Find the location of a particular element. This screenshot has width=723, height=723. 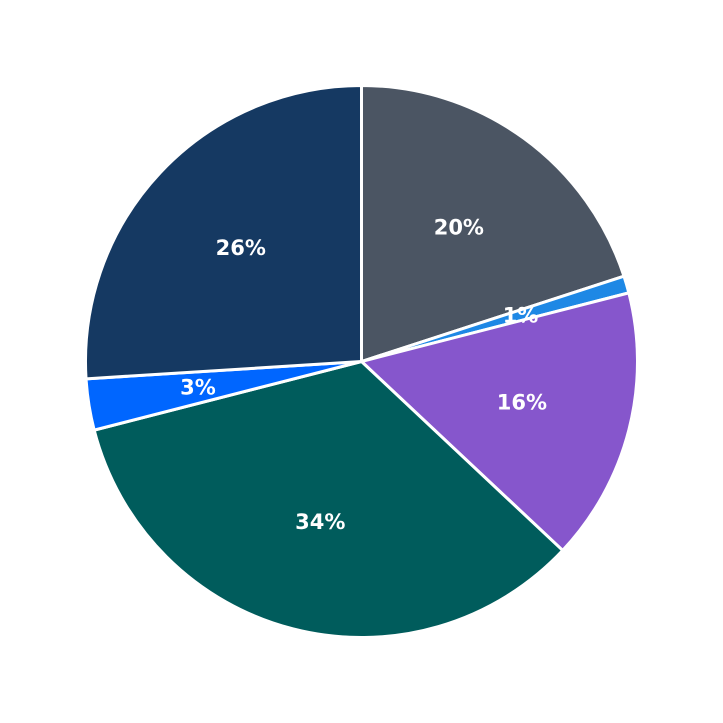

pie-slice-label-0: 20% is located at coordinates (459, 228).